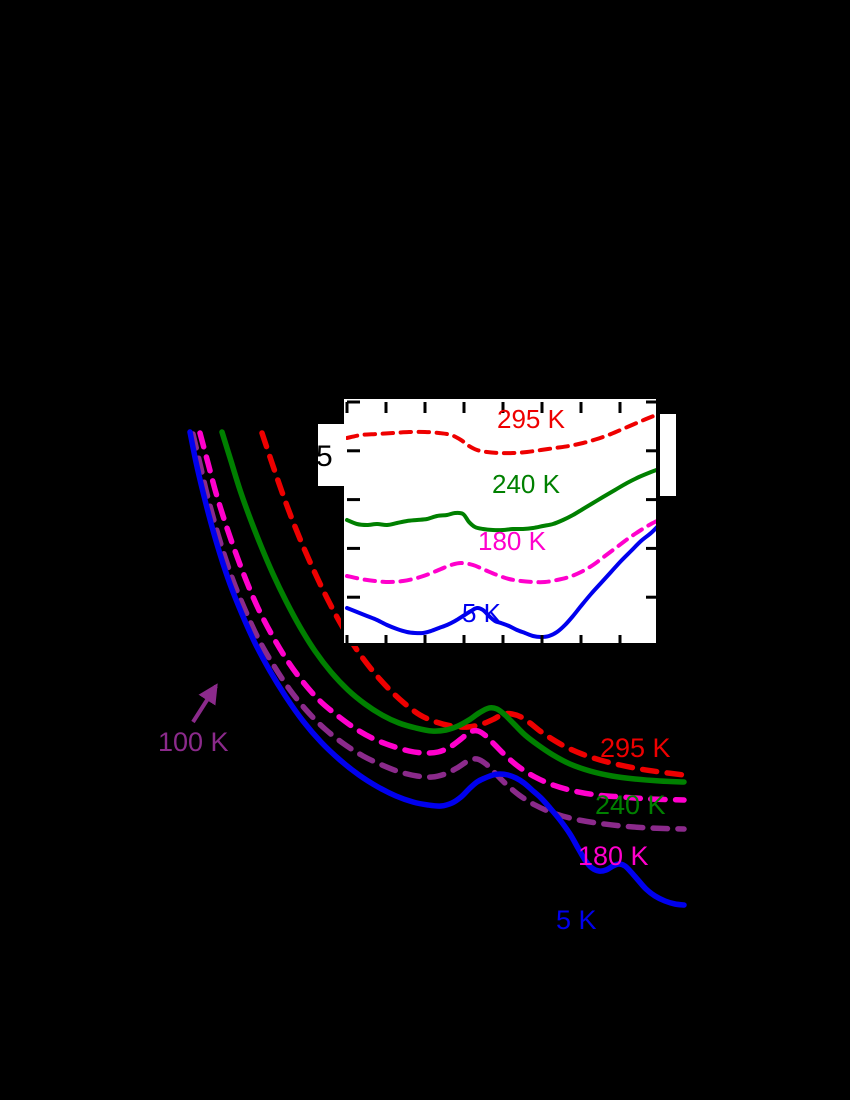 This screenshot has height=1100, width=850. Describe the element at coordinates (613, 856) in the screenshot. I see `main-label-180K: 180 K` at that location.